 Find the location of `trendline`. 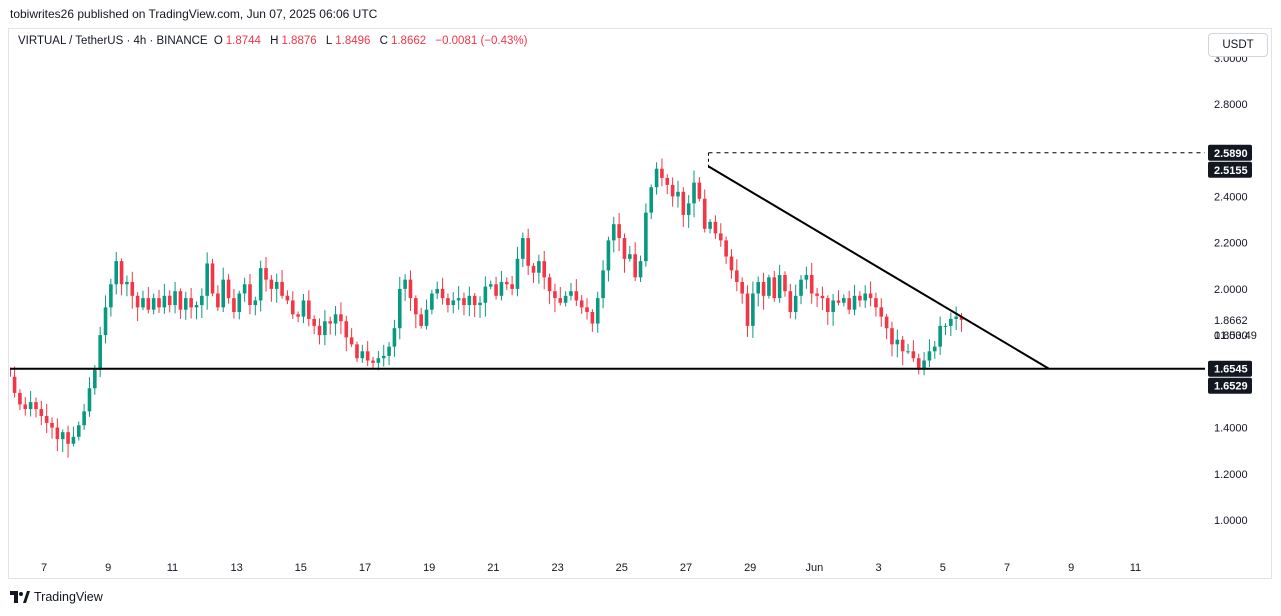

trendline is located at coordinates (878, 267).